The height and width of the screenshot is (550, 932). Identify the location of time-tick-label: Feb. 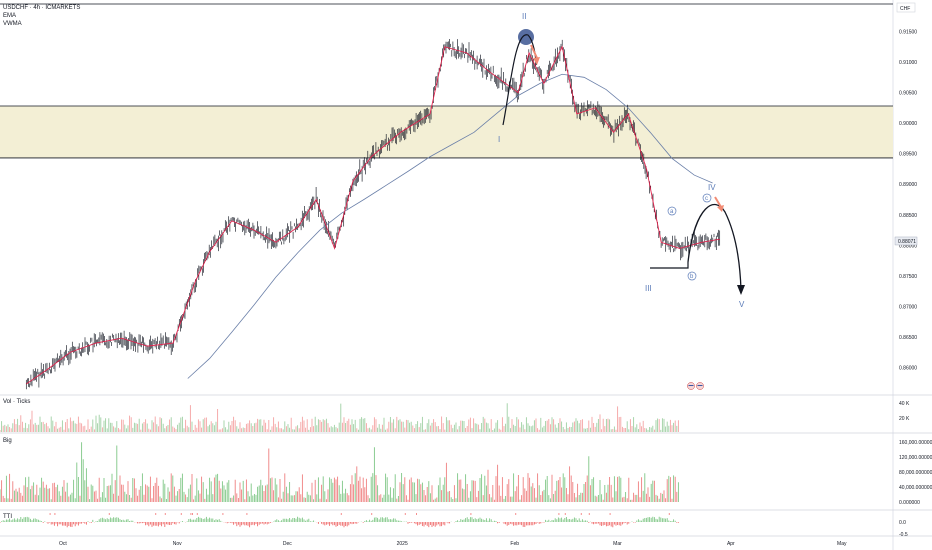
(514, 544).